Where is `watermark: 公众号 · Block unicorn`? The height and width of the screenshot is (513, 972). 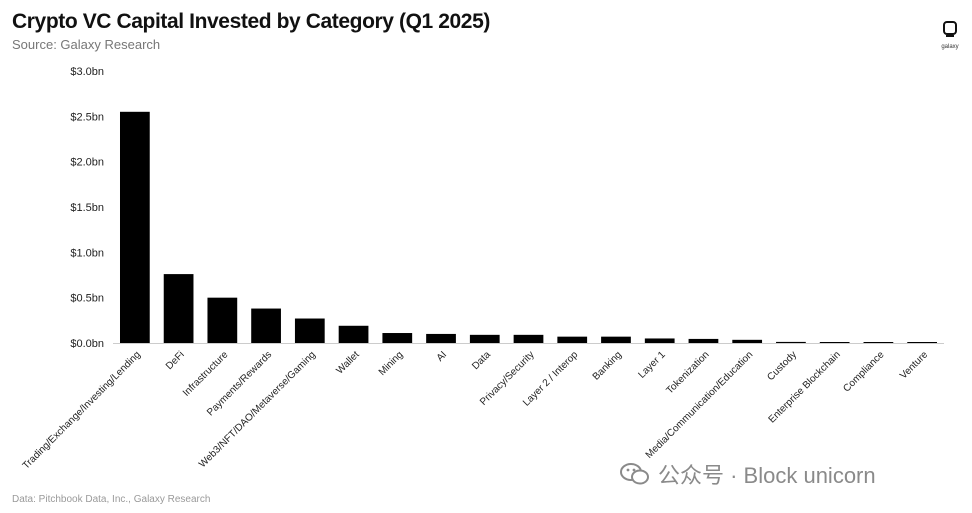
watermark: 公众号 · Block unicorn is located at coordinates (748, 474).